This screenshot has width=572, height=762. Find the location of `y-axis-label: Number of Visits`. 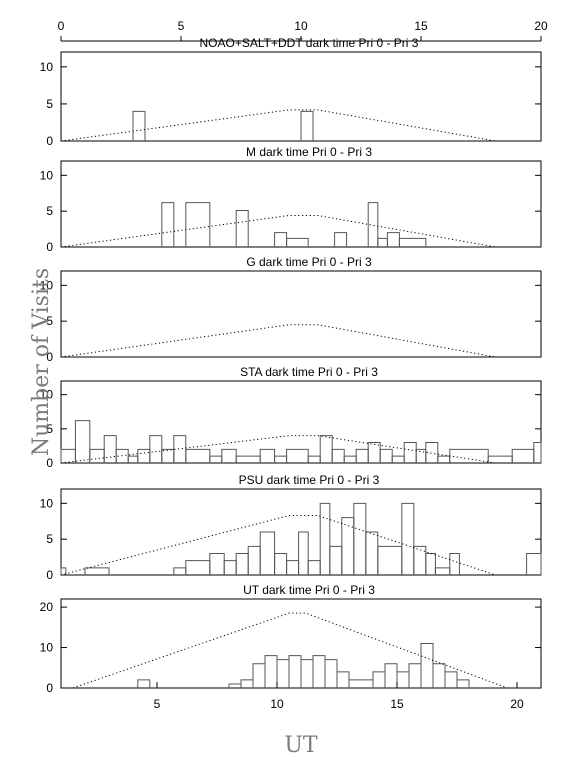

y-axis-label: Number of Visits is located at coordinates (41, 362).